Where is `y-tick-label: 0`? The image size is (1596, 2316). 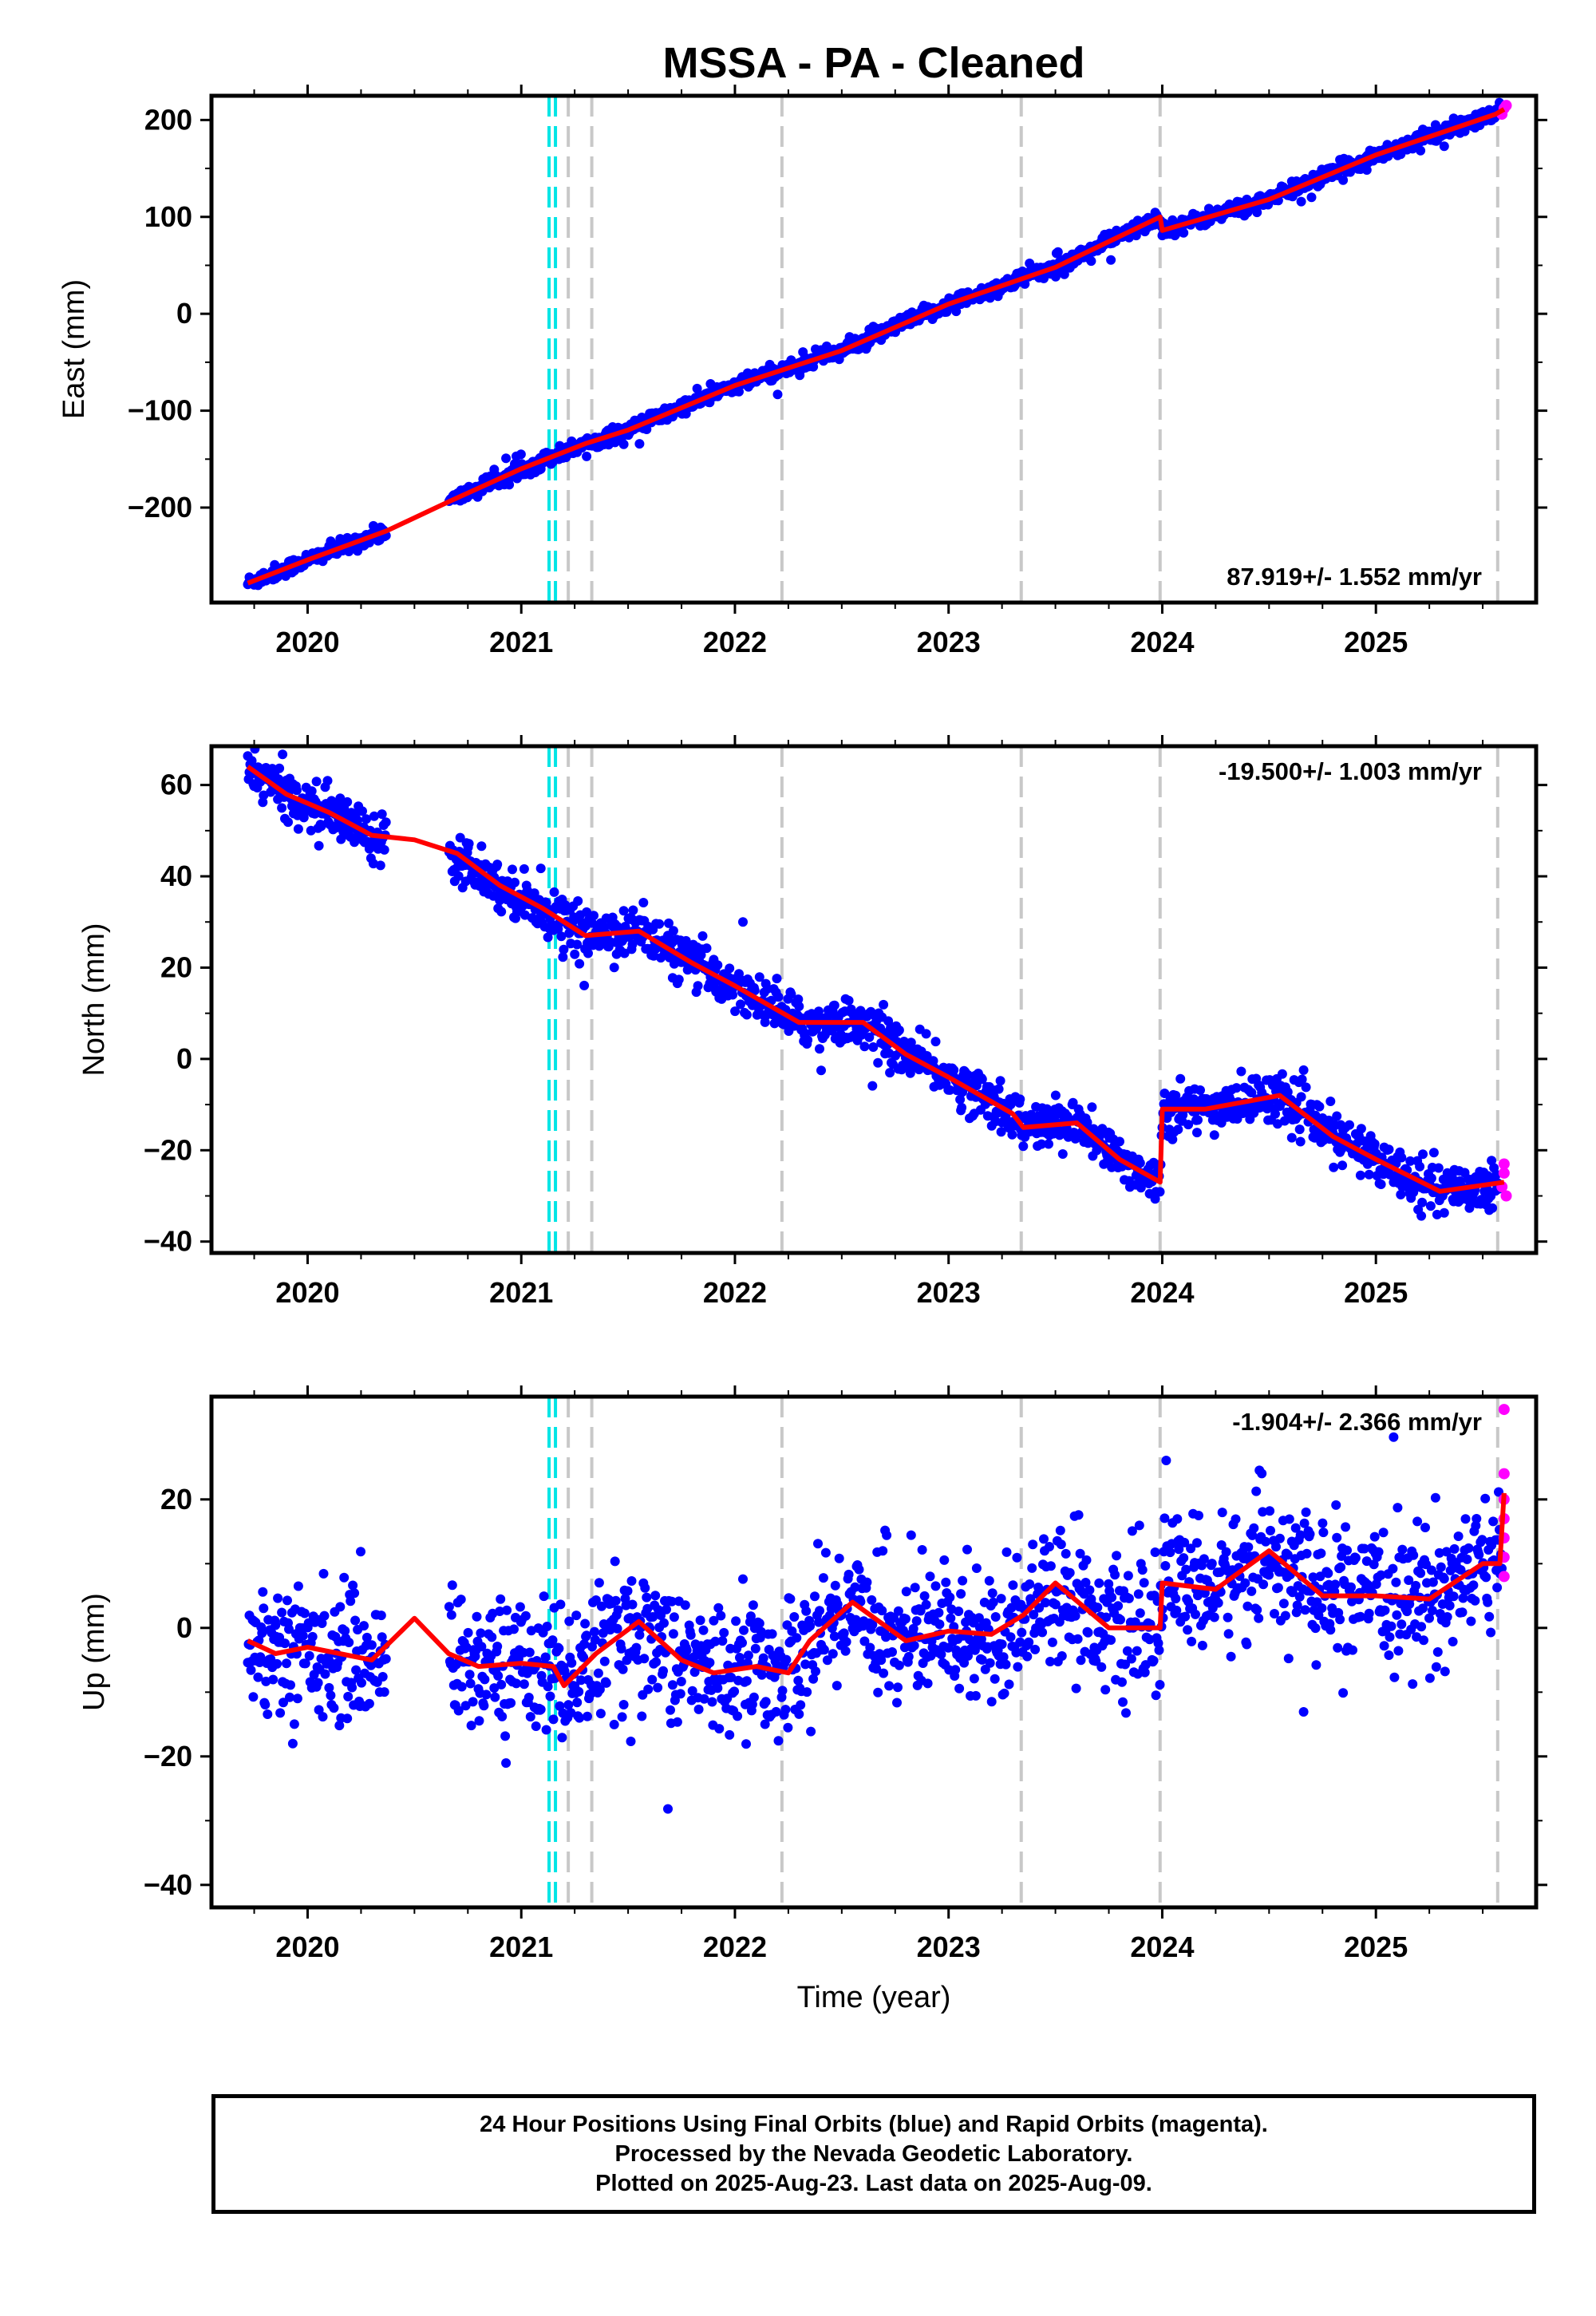
y-tick-label: 0 is located at coordinates (184, 313).